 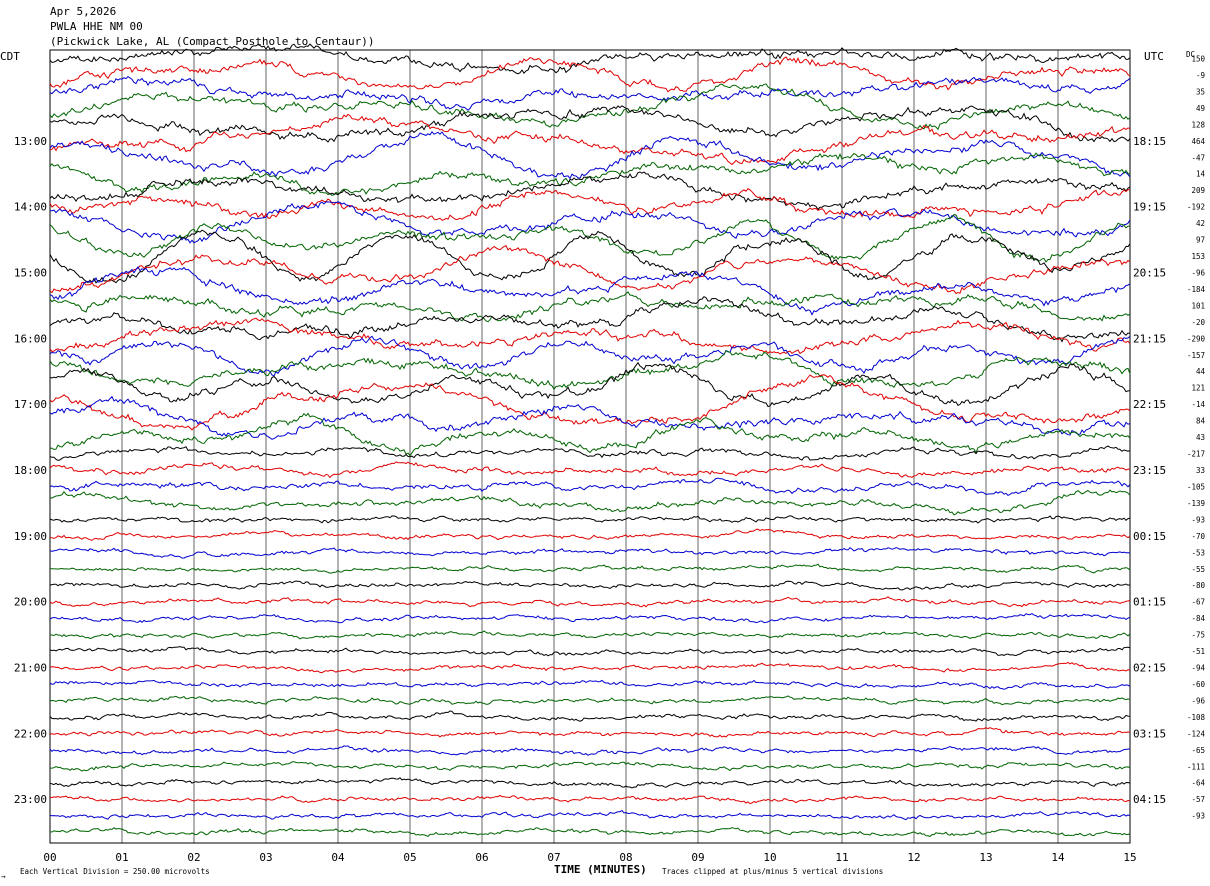 I want to click on dc-offset-label: 128, so click(x=1198, y=124).